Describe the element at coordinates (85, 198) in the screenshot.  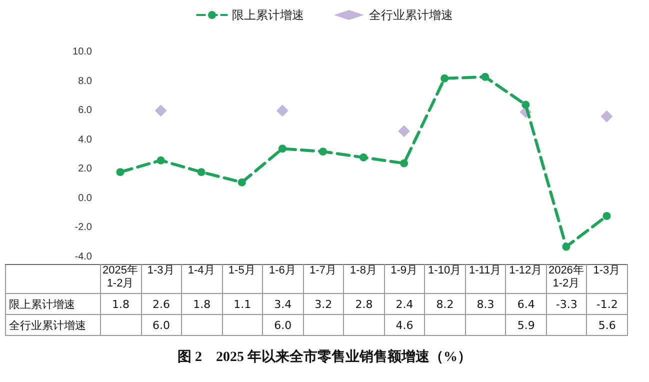
I see `y-tick-label: 0.0` at that location.